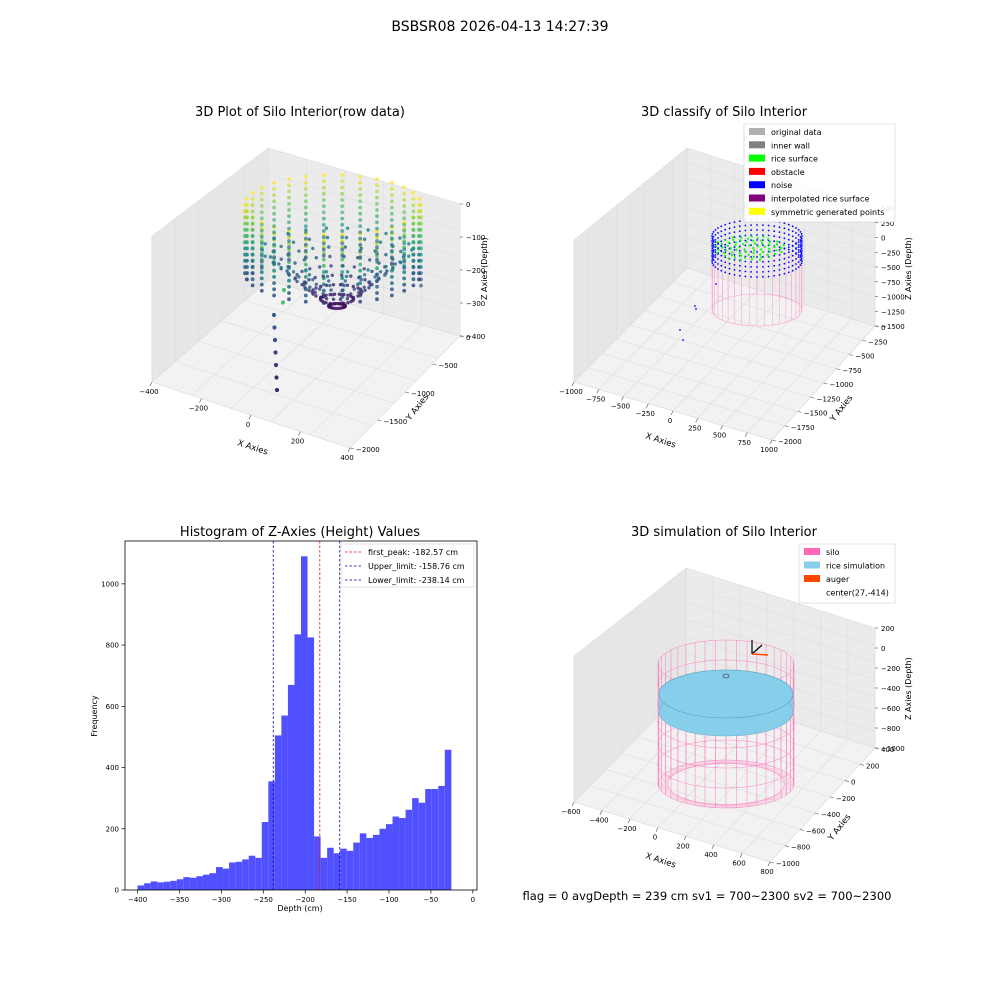  Describe the element at coordinates (794, 159) in the screenshot. I see `legend-label: rice surface` at that location.